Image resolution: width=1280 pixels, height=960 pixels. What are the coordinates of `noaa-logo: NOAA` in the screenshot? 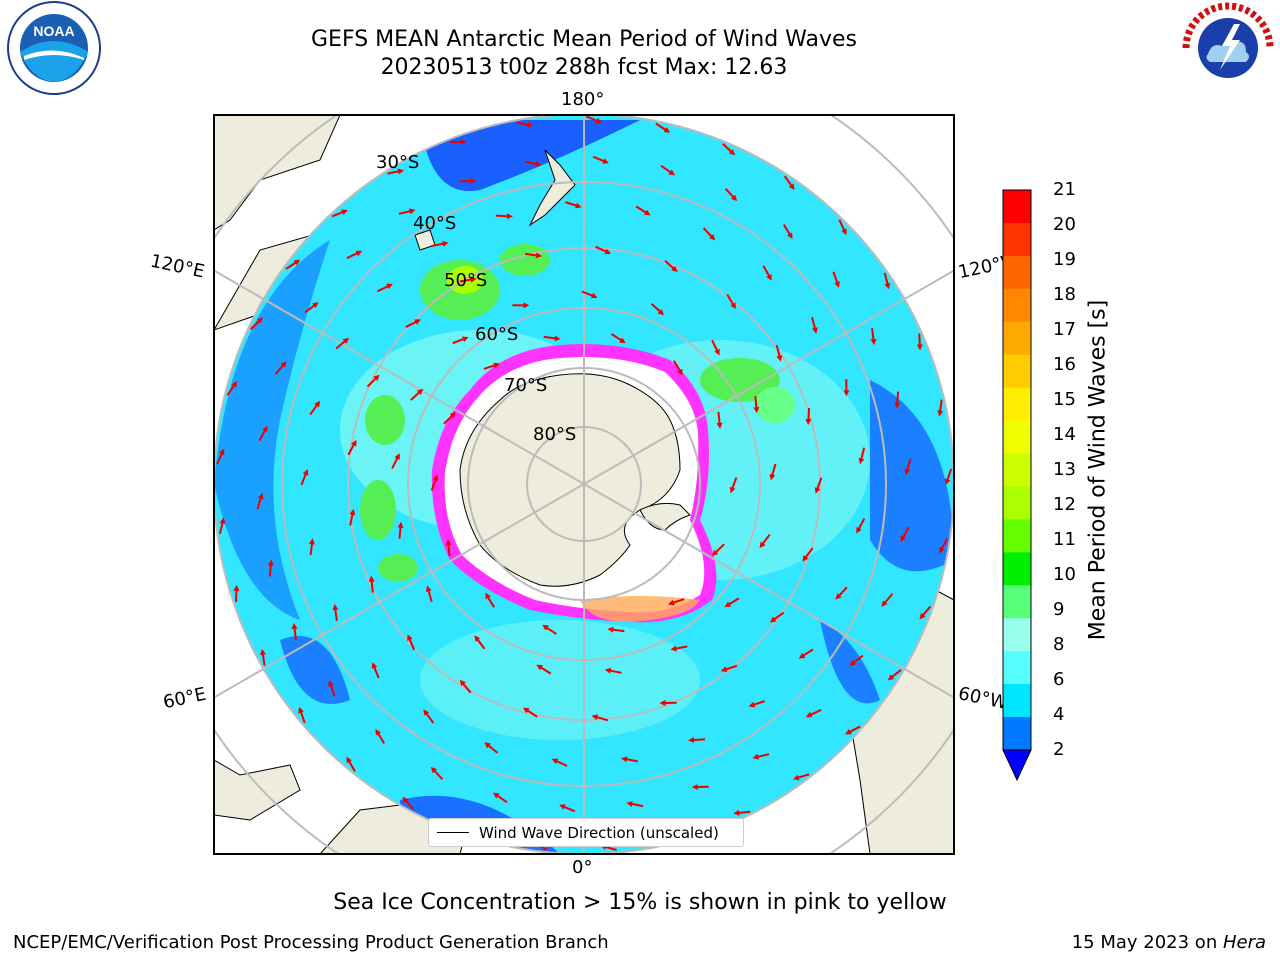 It's located at (54, 48).